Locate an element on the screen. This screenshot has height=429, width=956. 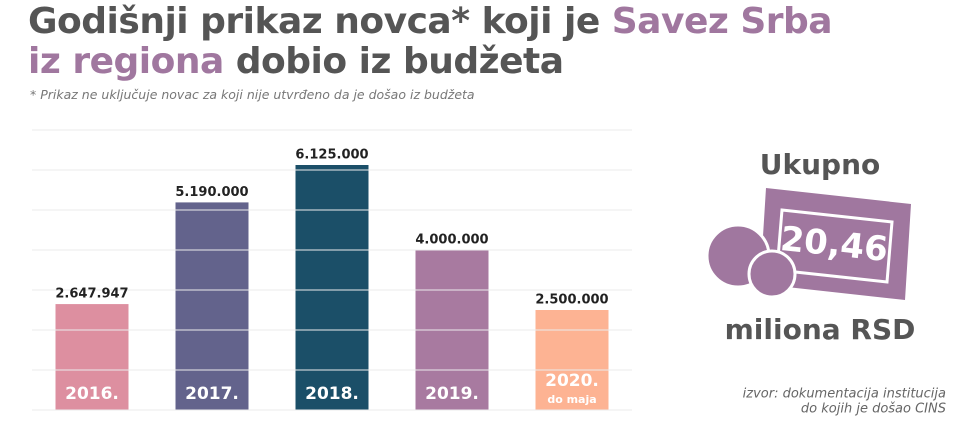
title-part: Godišnji prikaz novca* koji je is located at coordinates (314, 21).